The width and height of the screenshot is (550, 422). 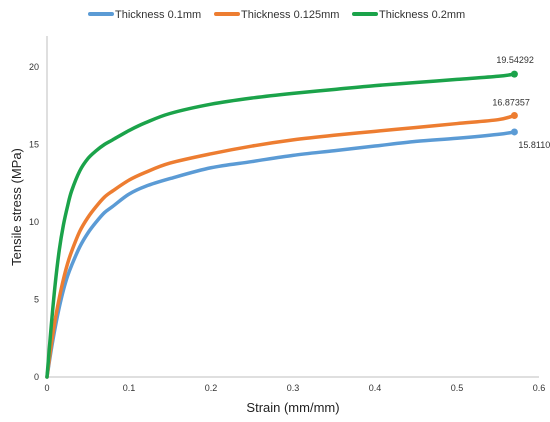 What do you see at coordinates (515, 60) in the screenshot?
I see `series-end-label-2: 19.54292` at bounding box center [515, 60].